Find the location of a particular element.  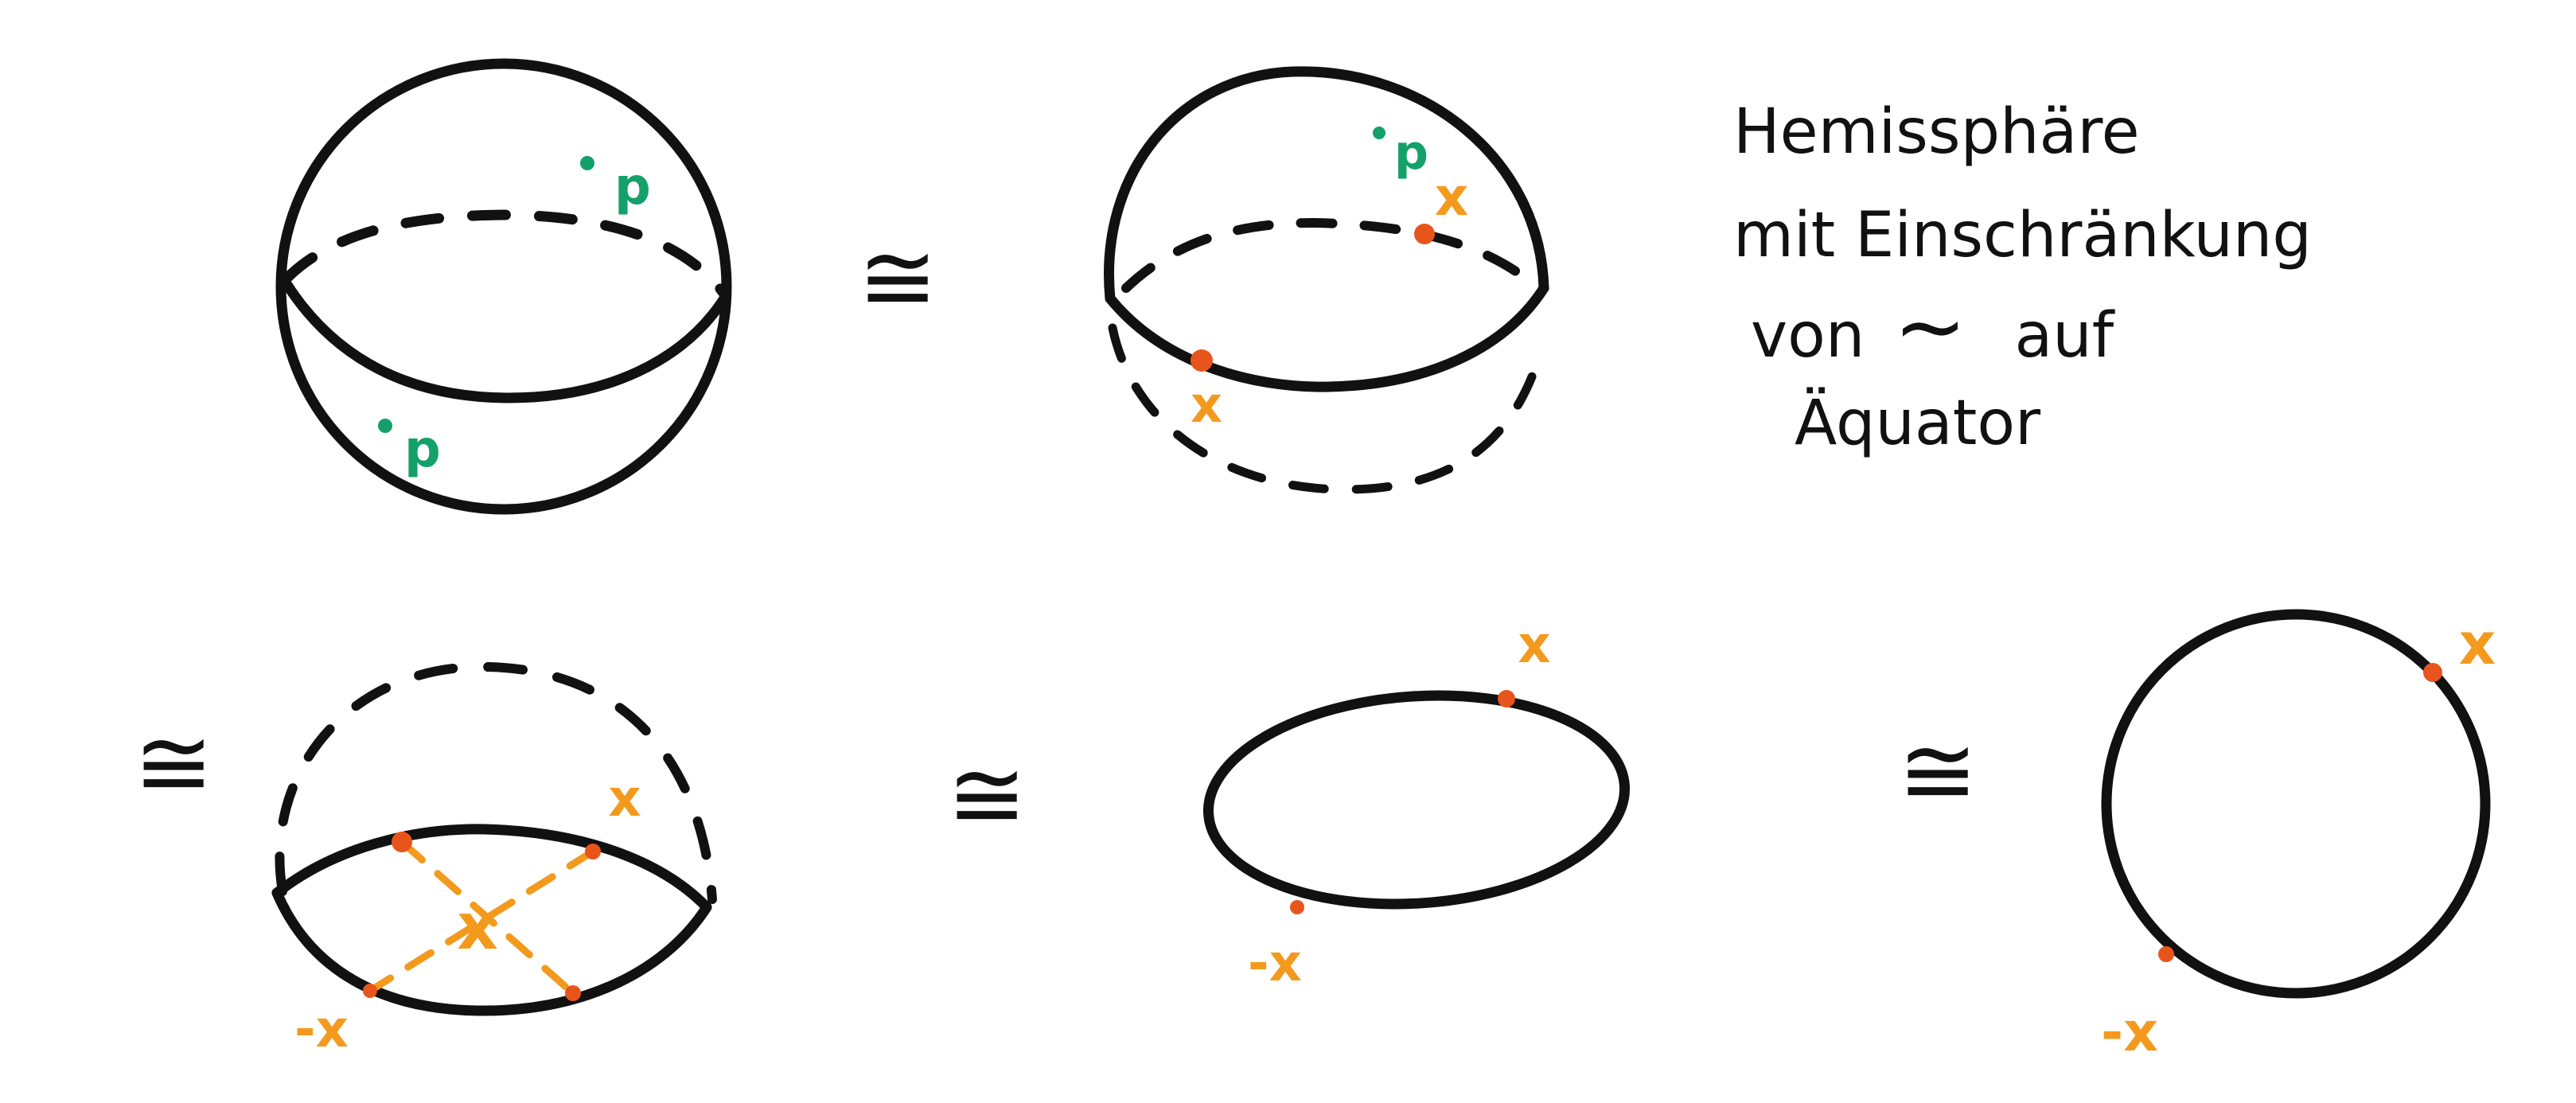

center-x-label: x is located at coordinates (477, 927).